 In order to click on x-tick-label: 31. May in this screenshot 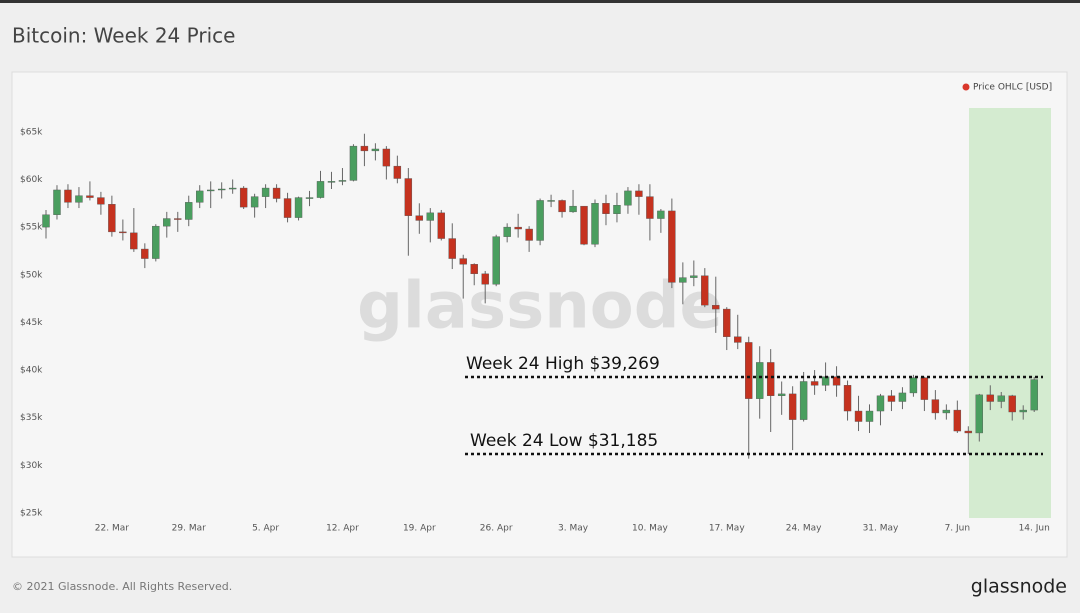, I will do `click(881, 529)`.